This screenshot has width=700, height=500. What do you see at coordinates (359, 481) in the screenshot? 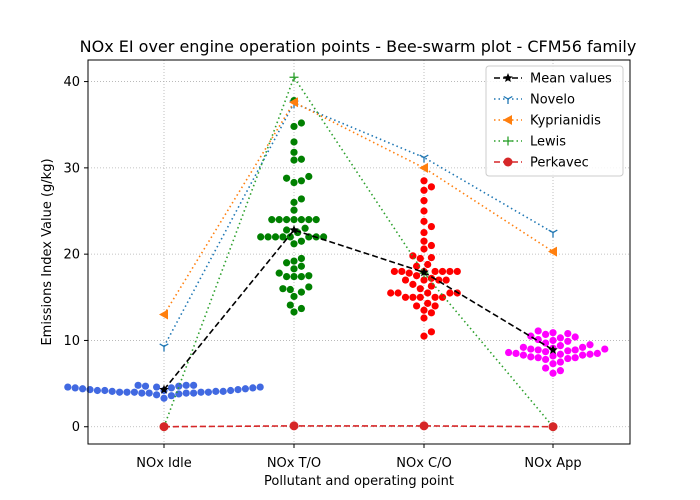
I see `x-axis-label: Pollutant and operating point` at bounding box center [359, 481].